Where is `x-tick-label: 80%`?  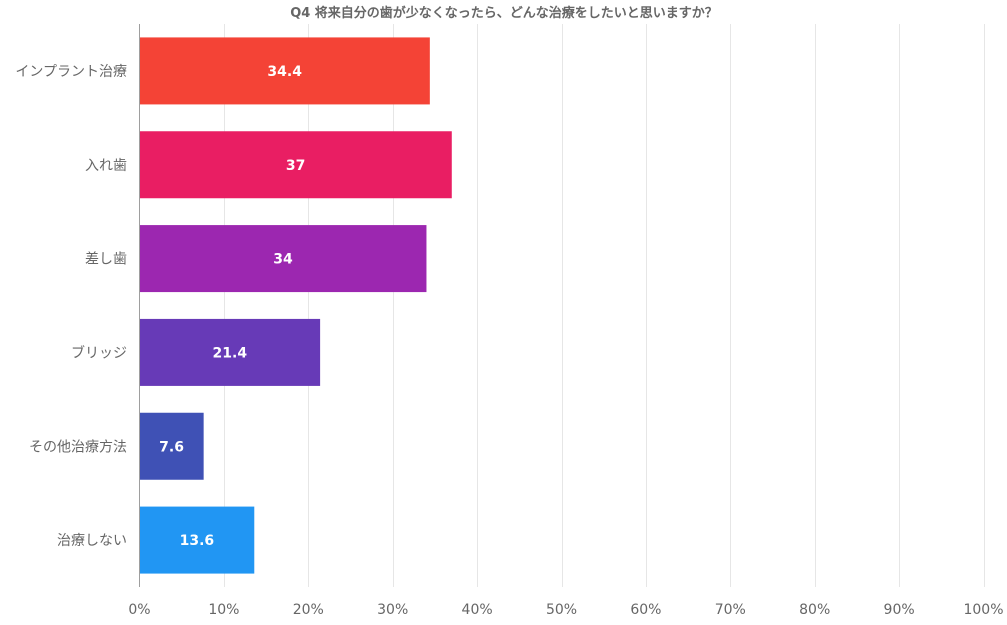
x-tick-label: 80% is located at coordinates (814, 610).